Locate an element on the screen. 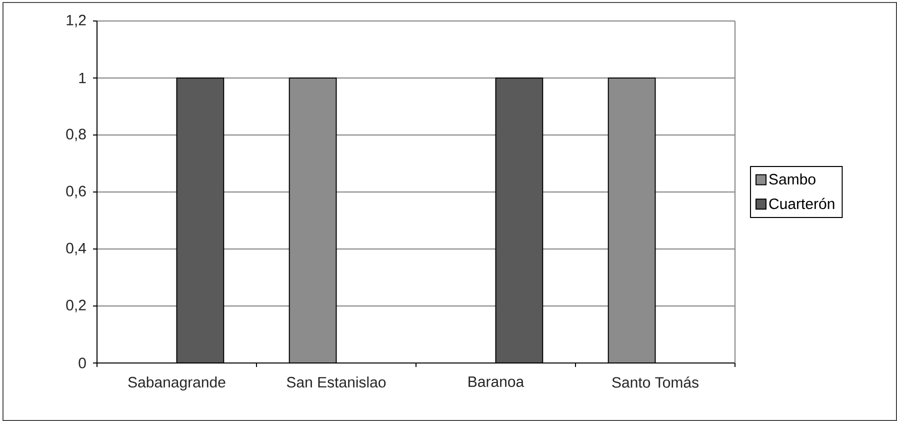 This screenshot has width=897, height=421. x-tick-label: Sabanagrande is located at coordinates (177, 383).